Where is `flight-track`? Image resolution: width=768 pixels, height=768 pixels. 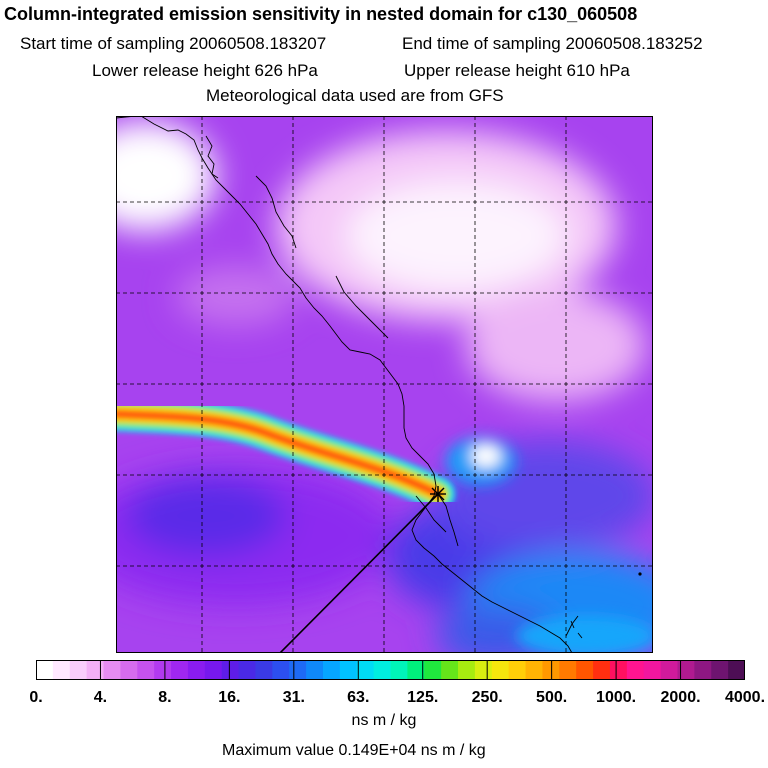 flight-track is located at coordinates (359, 573).